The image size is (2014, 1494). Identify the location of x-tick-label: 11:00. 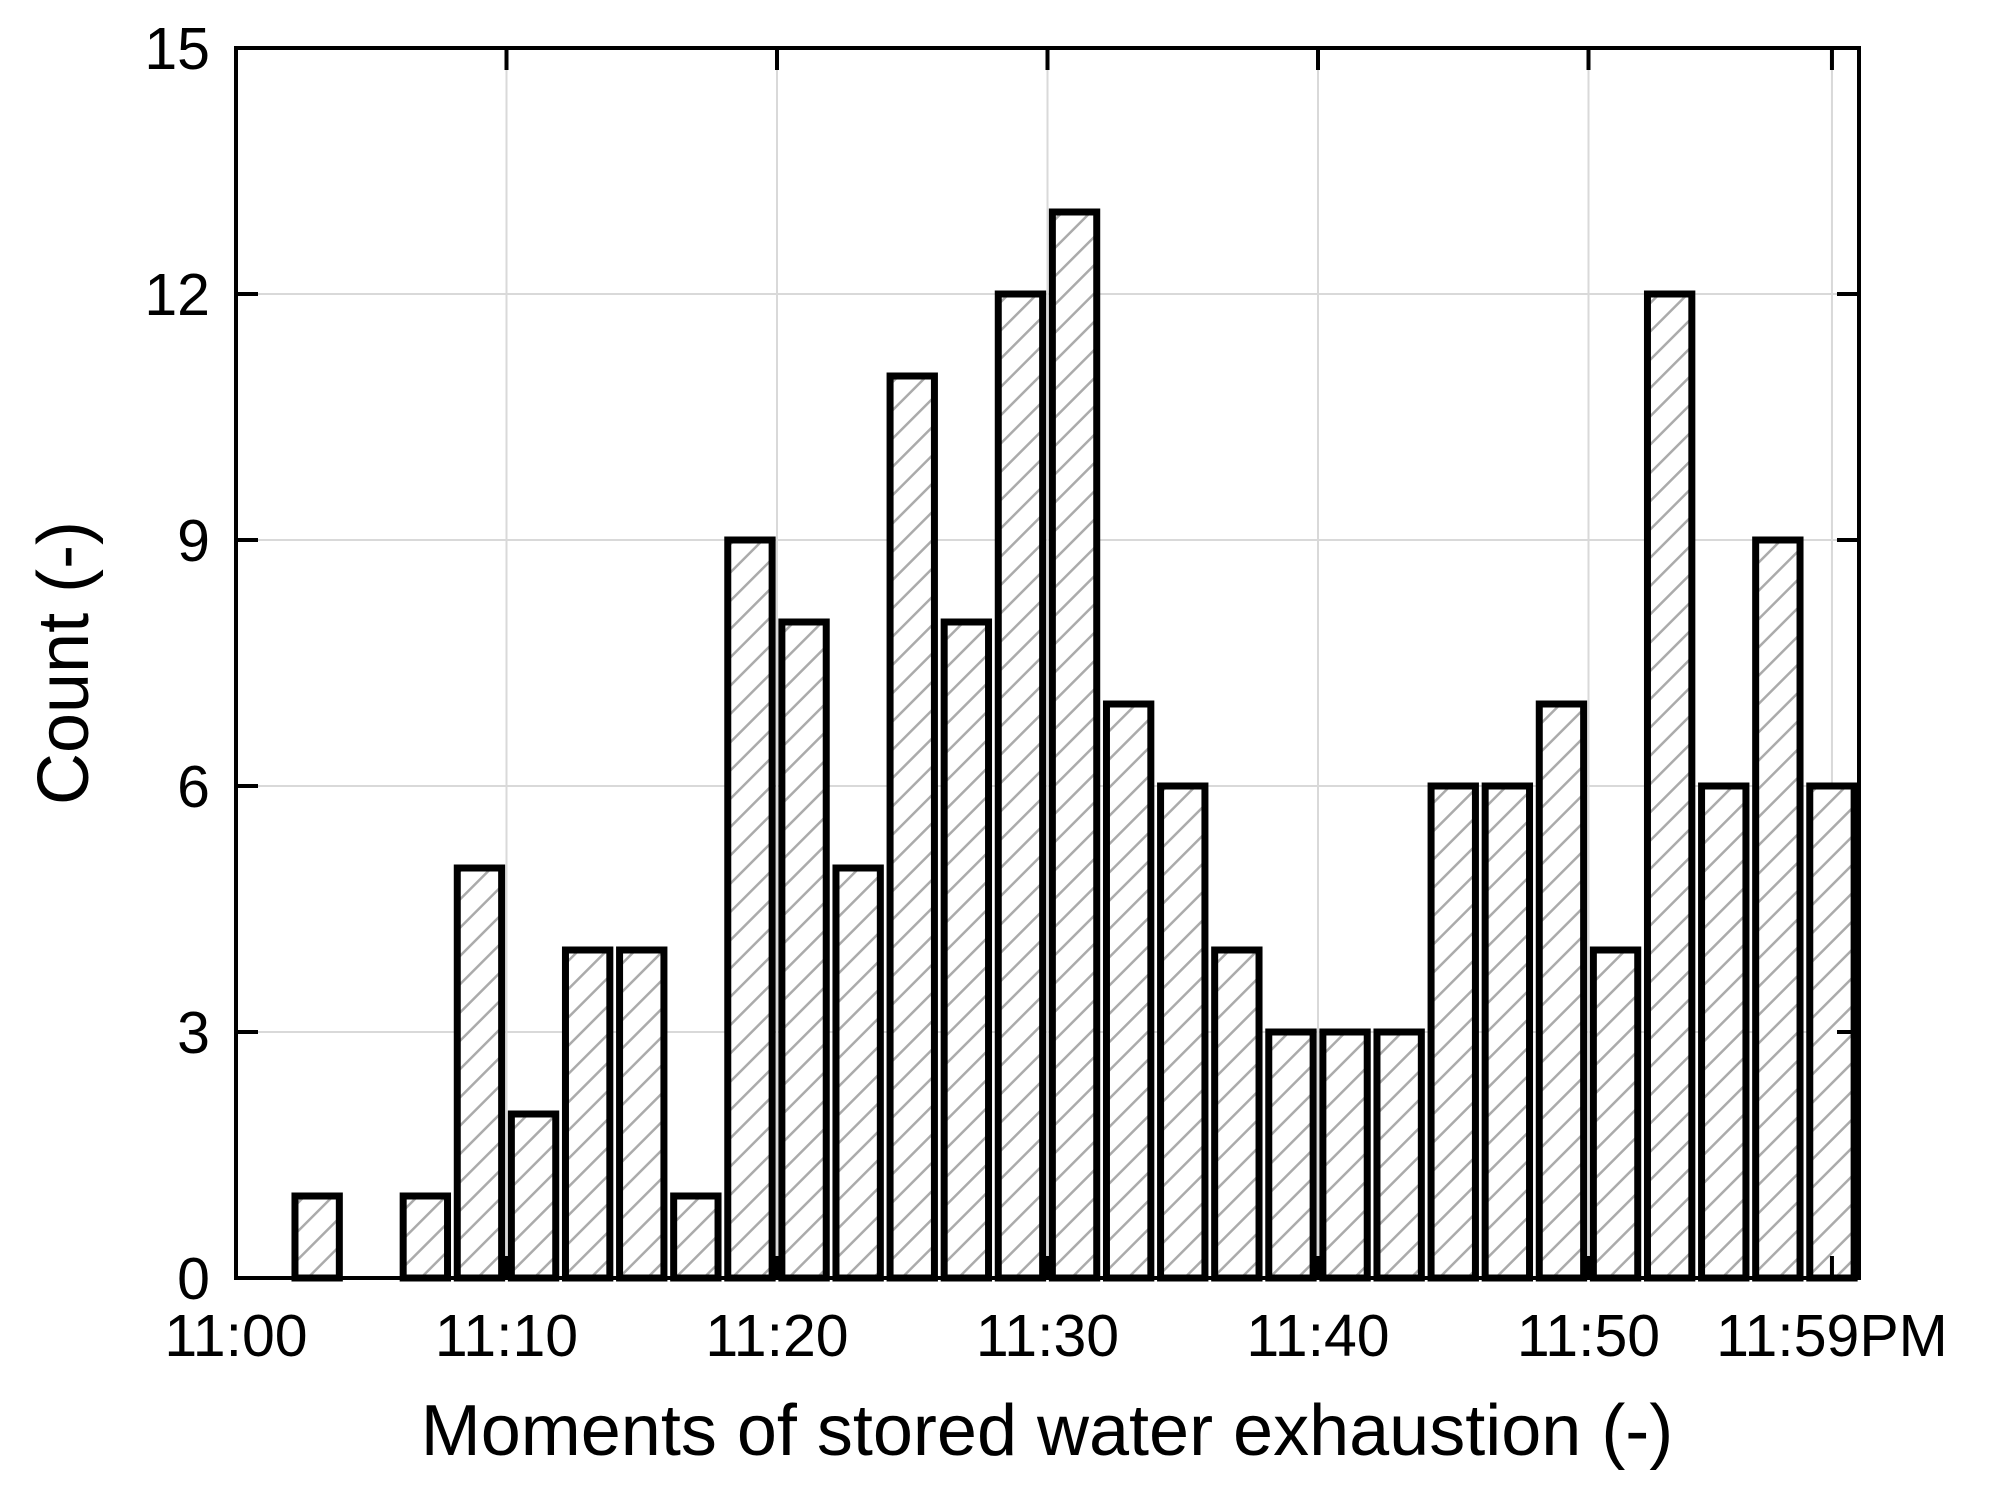
(235, 1336).